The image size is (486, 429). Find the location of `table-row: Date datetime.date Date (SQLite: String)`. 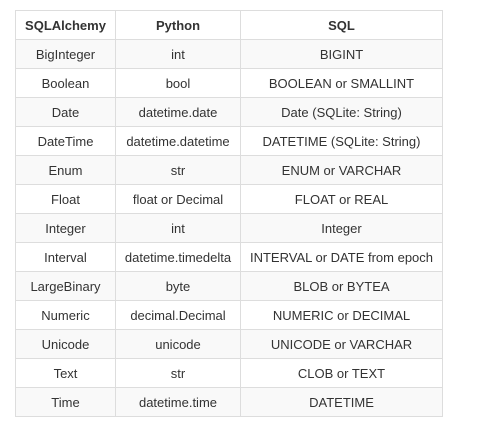

table-row: Date datetime.date Date (SQLite: String) is located at coordinates (229, 112).